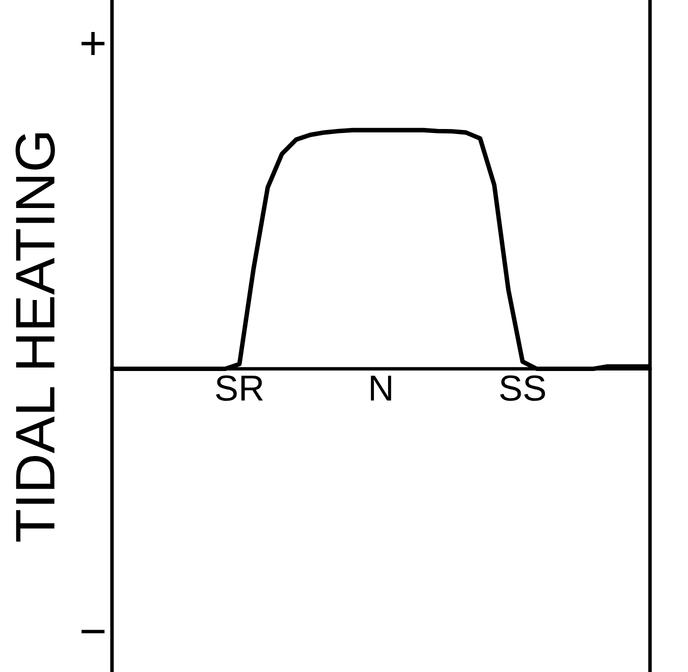 This screenshot has width=688, height=672. I want to click on x-tick-label: SS, so click(523, 388).